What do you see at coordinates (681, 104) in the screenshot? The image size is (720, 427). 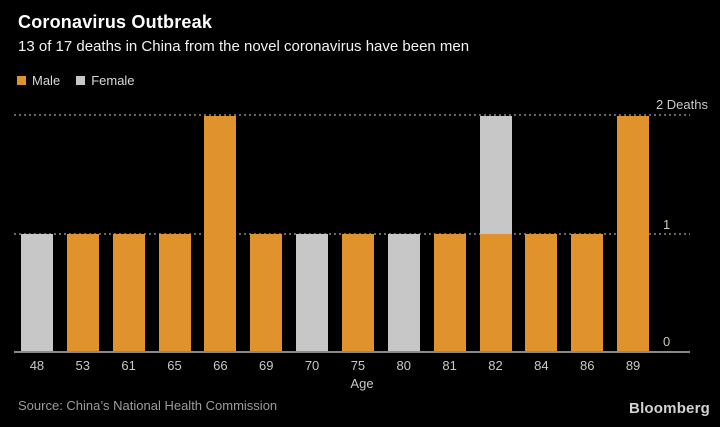 I see `y-tick-2-deaths: 2 Deaths` at bounding box center [681, 104].